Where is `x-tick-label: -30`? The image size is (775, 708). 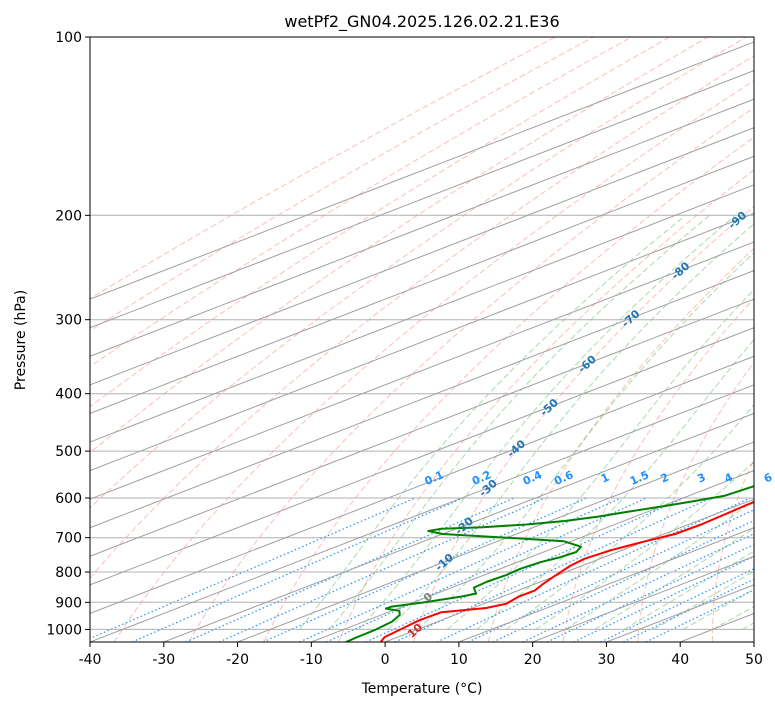
x-tick-label: -30 is located at coordinates (163, 660).